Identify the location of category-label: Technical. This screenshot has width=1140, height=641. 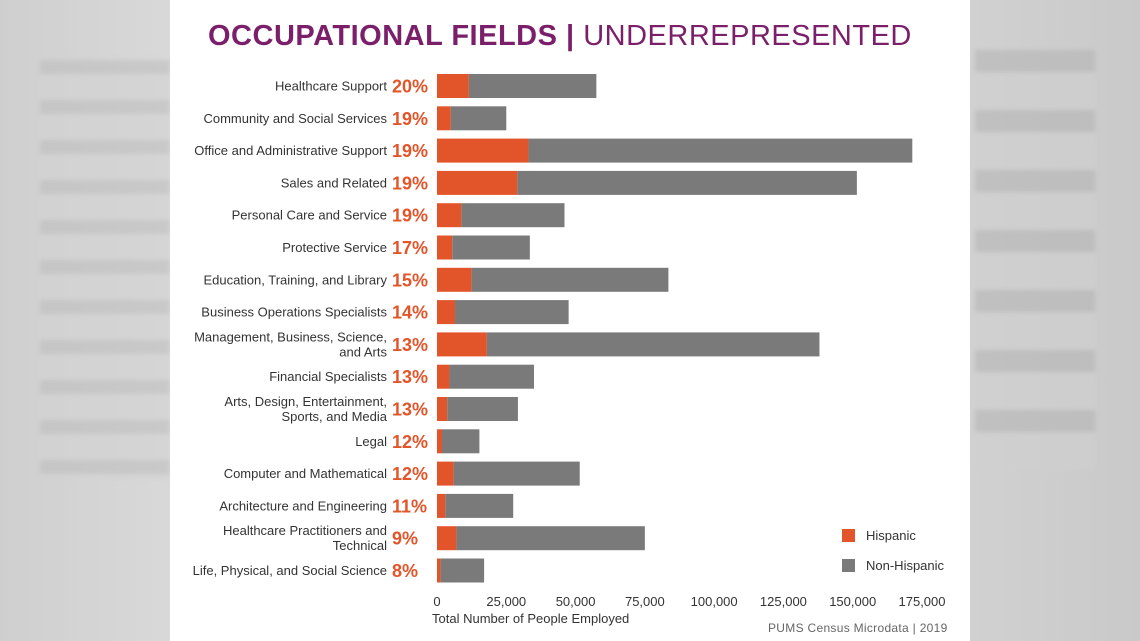
(360, 545).